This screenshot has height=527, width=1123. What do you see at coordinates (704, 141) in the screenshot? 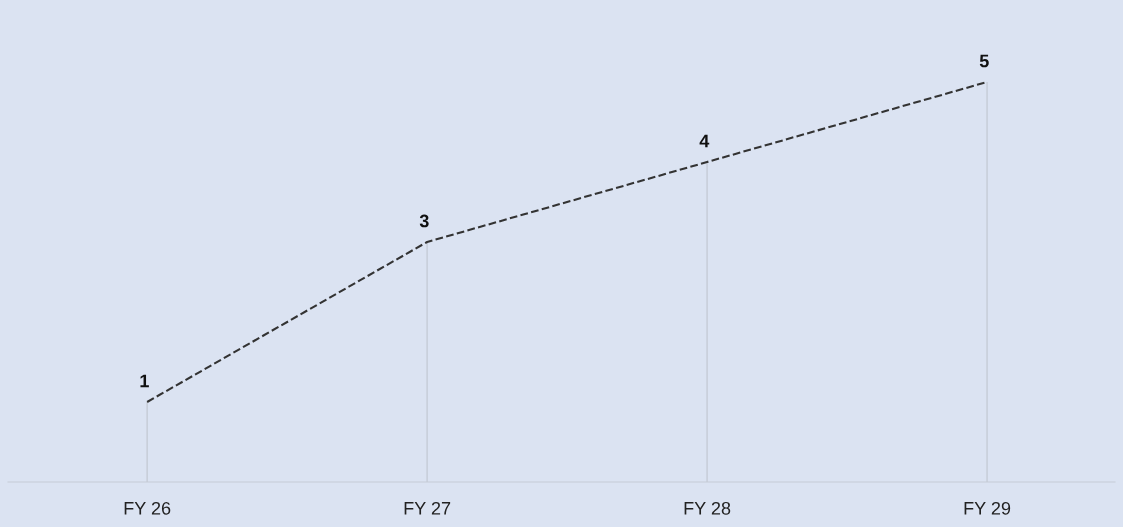
I see `data-label: 4` at bounding box center [704, 141].